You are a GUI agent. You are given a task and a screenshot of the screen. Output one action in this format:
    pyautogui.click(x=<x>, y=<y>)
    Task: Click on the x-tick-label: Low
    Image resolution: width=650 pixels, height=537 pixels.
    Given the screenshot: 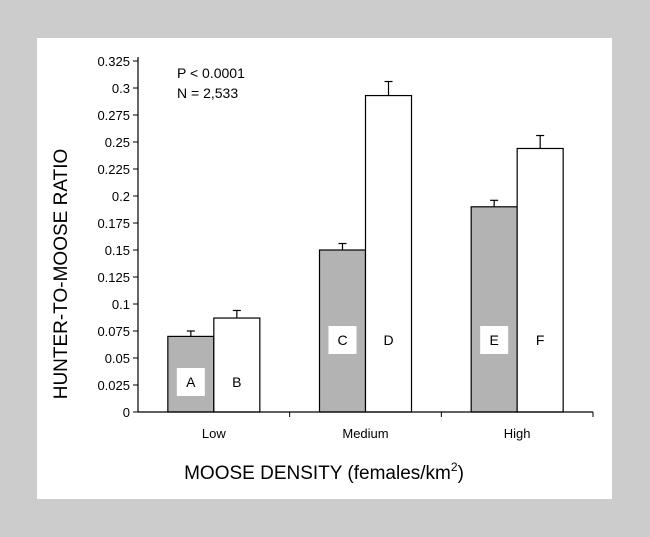 What is the action you would take?
    pyautogui.click(x=214, y=433)
    